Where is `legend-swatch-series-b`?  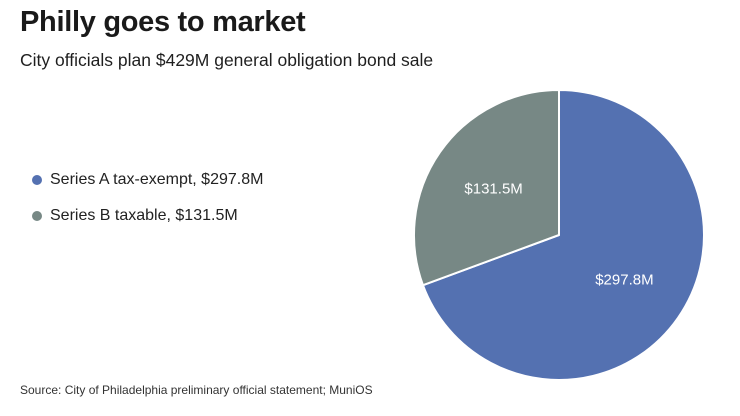 legend-swatch-series-b is located at coordinates (37, 216).